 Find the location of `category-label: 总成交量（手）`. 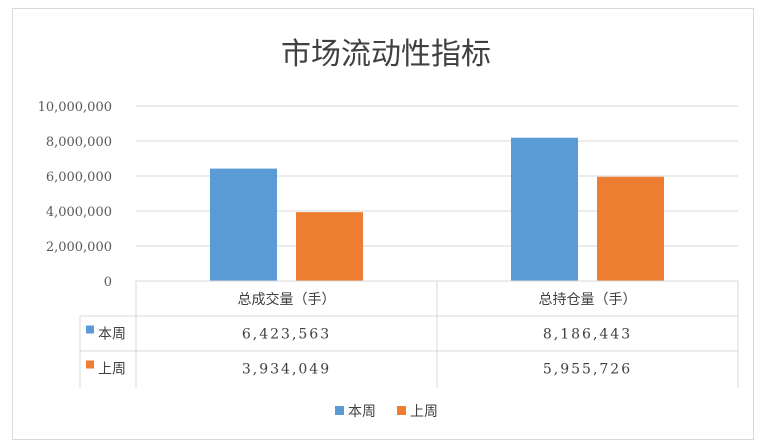

category-label: 总成交量（手） is located at coordinates (287, 299).